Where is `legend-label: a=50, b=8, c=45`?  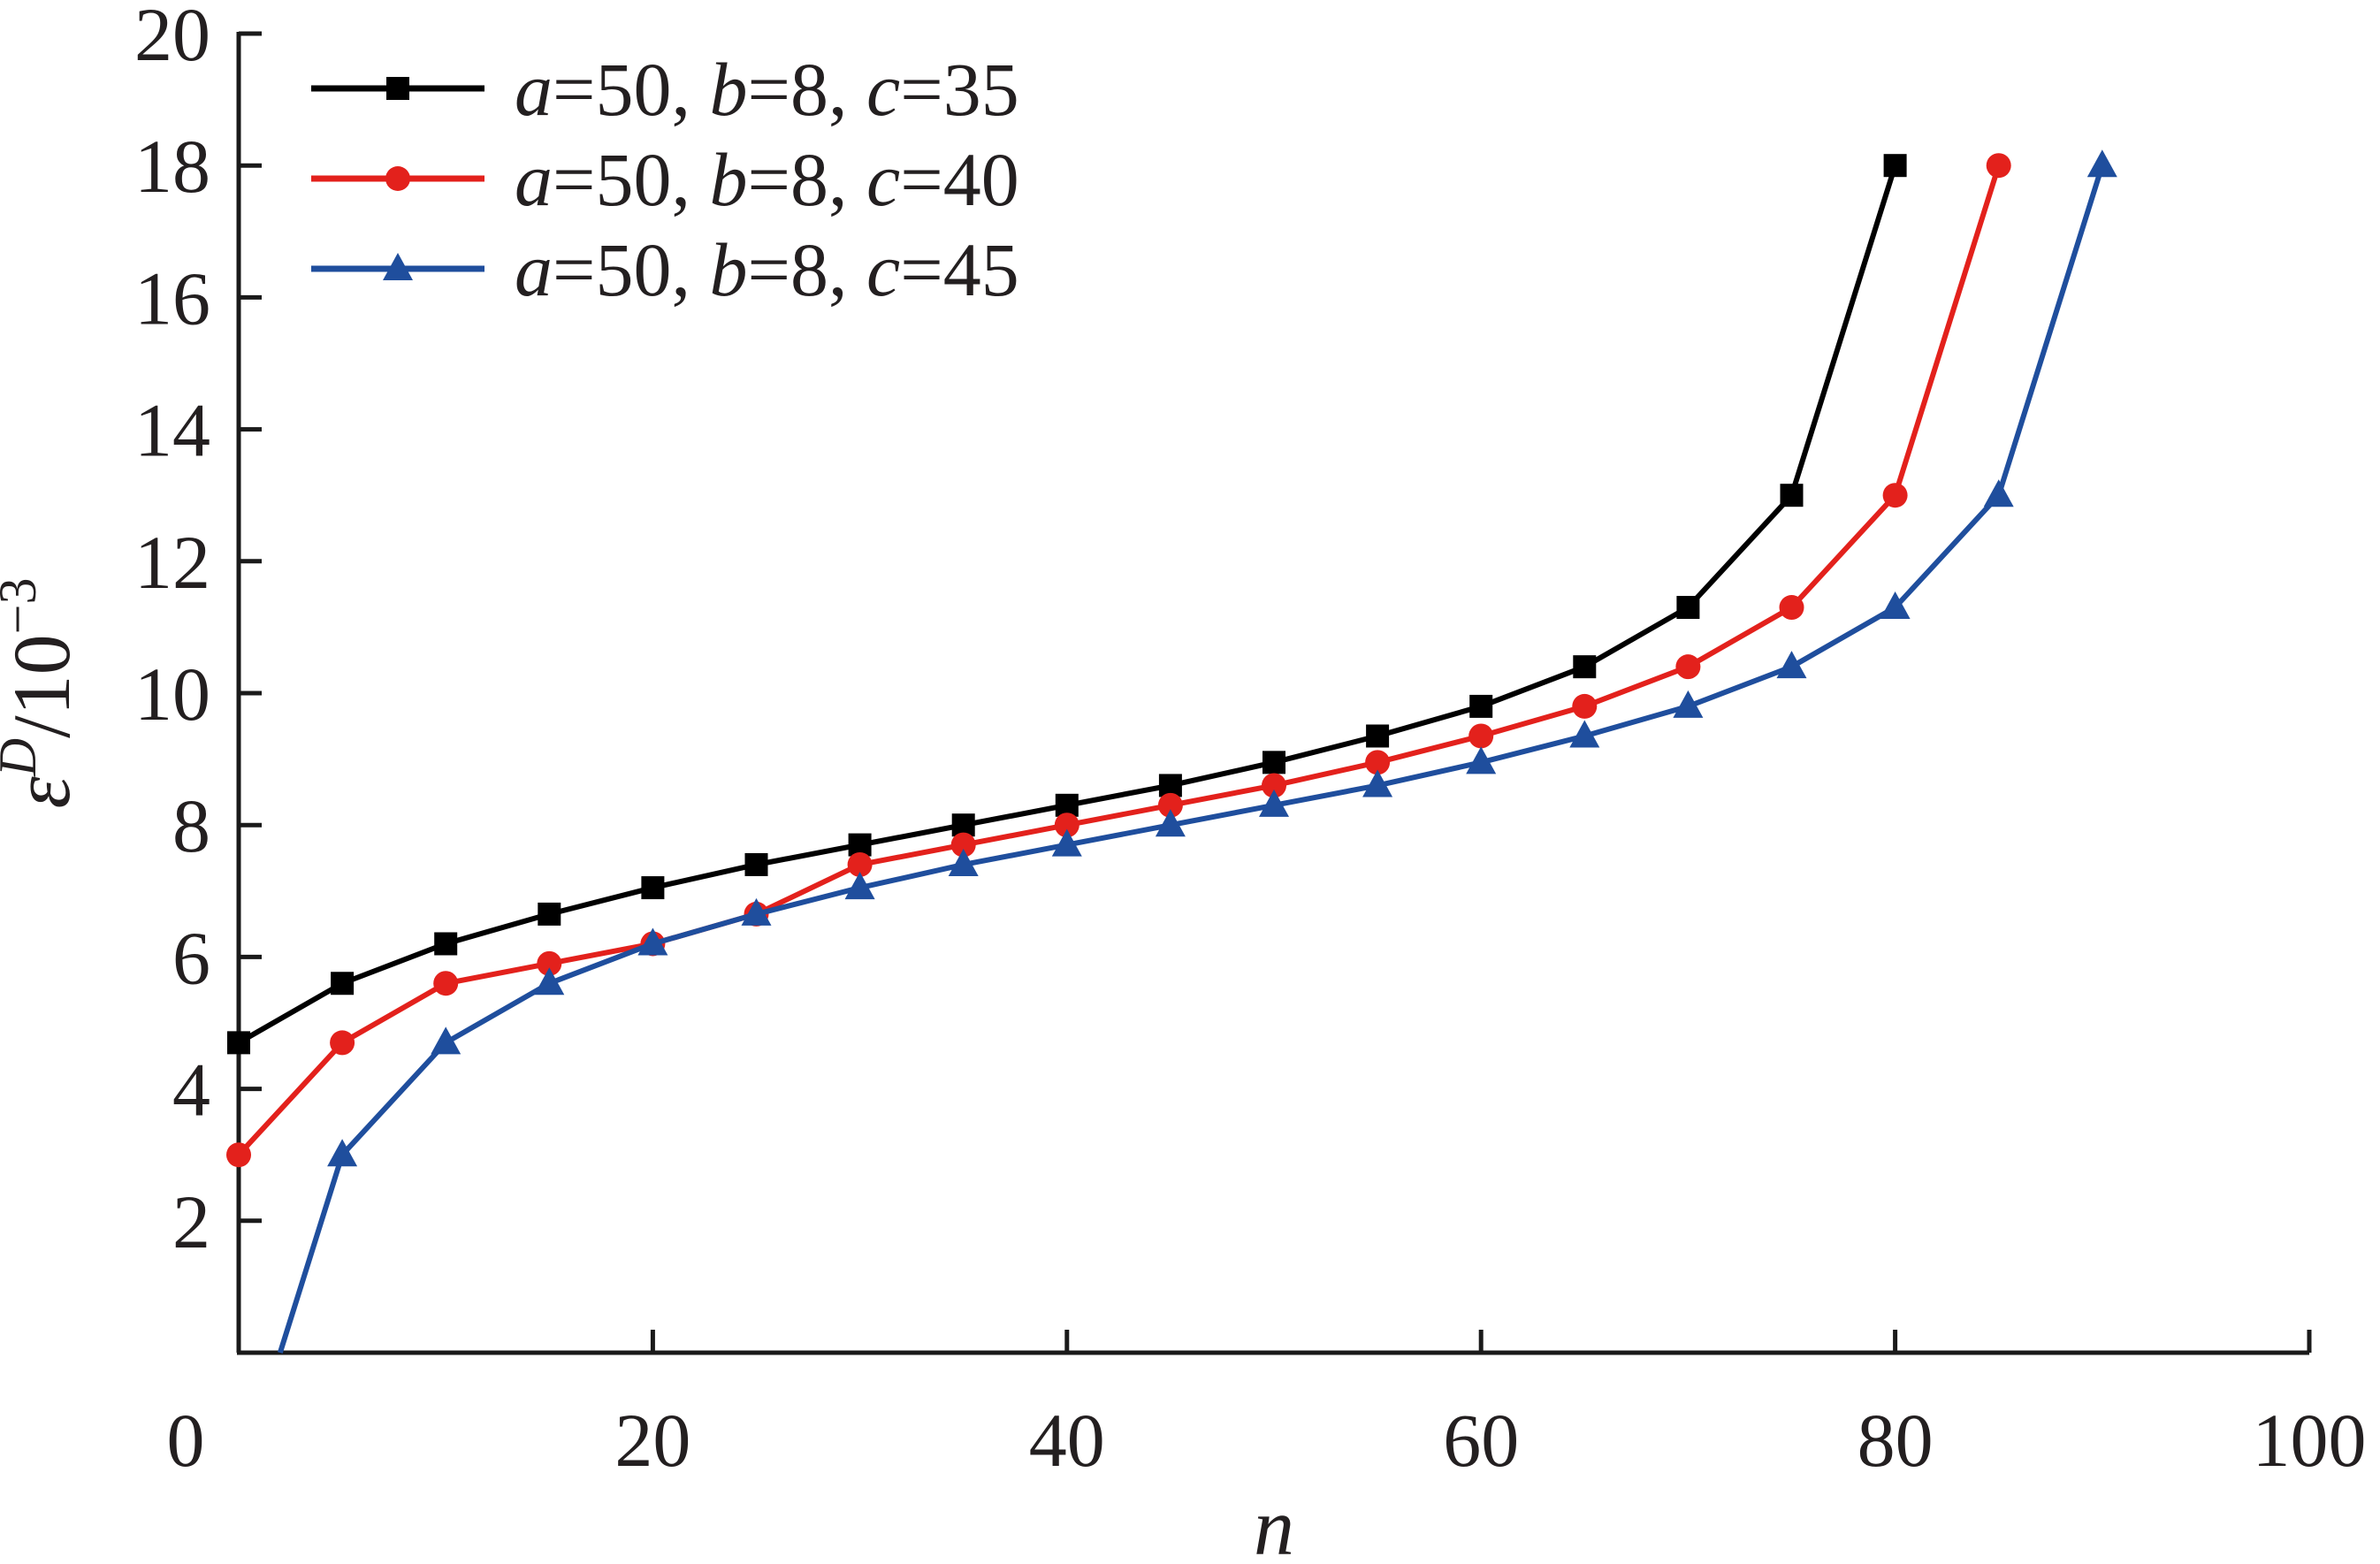 legend-label: a=50, b=8, c=45 is located at coordinates (767, 269).